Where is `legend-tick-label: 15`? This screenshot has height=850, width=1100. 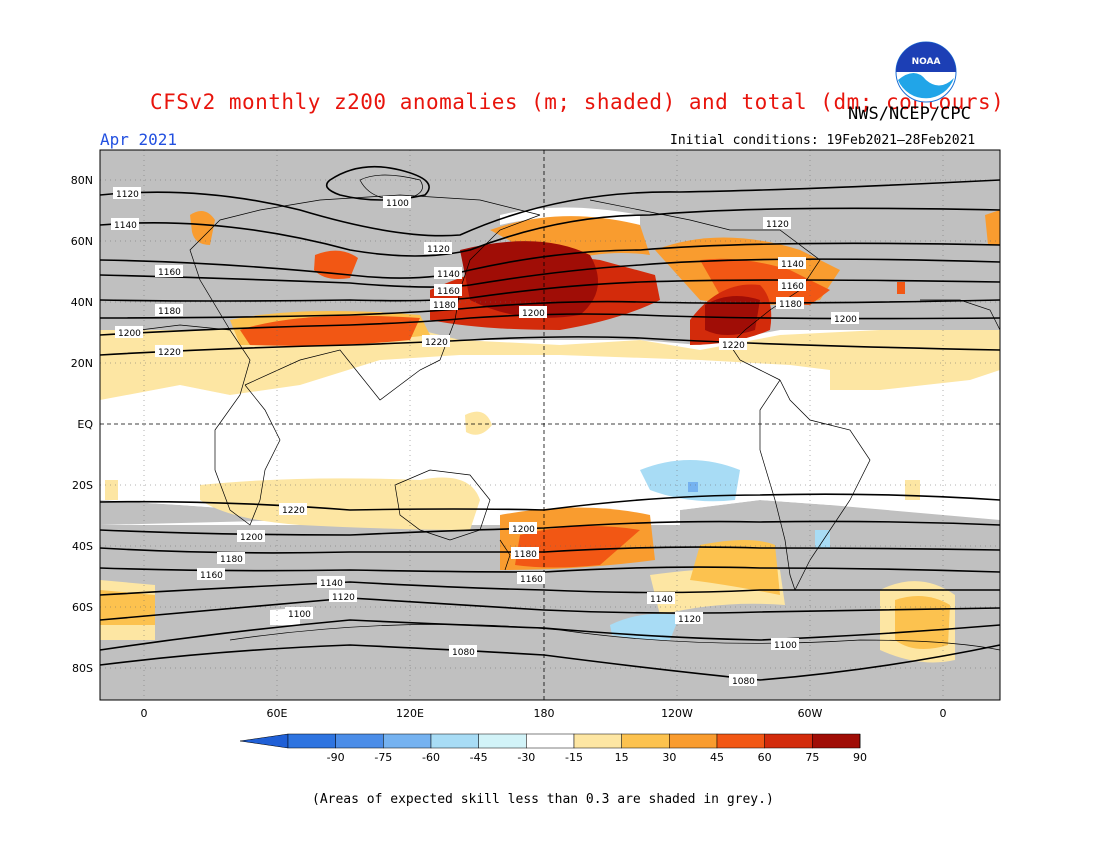
legend-tick-label: 15 is located at coordinates (622, 757).